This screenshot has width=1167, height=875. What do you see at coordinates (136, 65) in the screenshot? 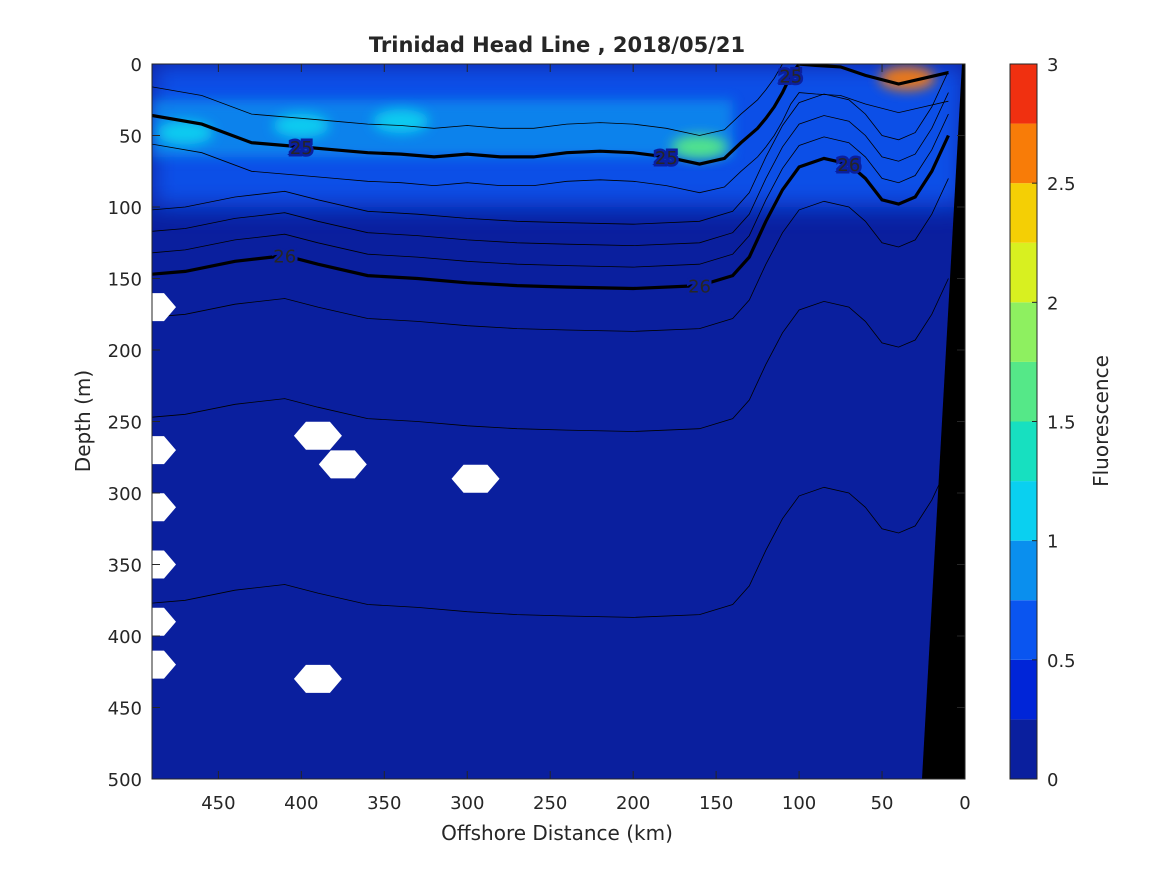
I see `y-tick-label: 0` at bounding box center [136, 65].